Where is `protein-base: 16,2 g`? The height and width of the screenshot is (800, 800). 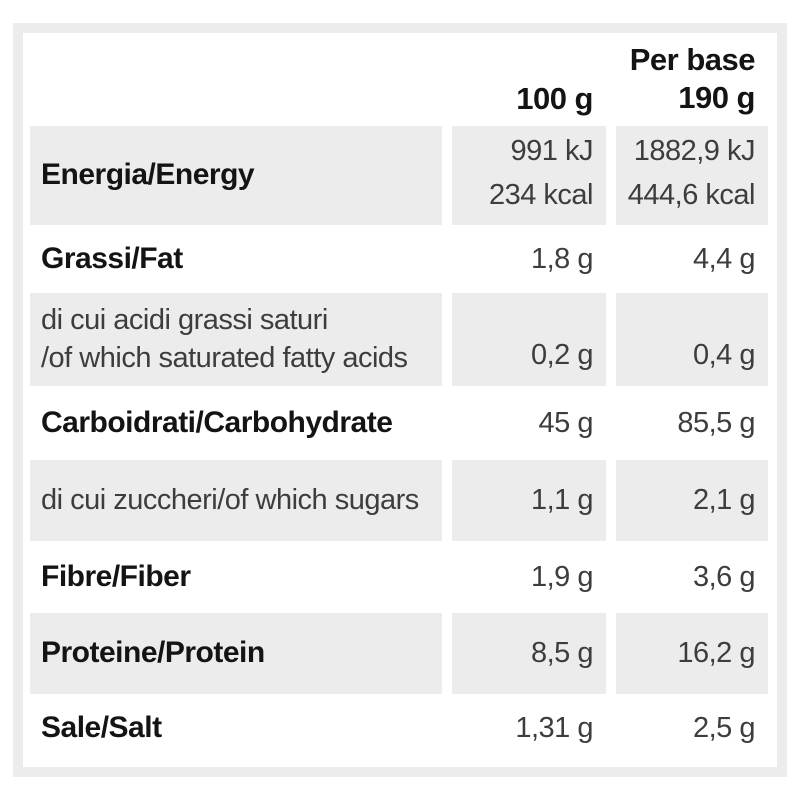 protein-base: 16,2 g is located at coordinates (716, 653).